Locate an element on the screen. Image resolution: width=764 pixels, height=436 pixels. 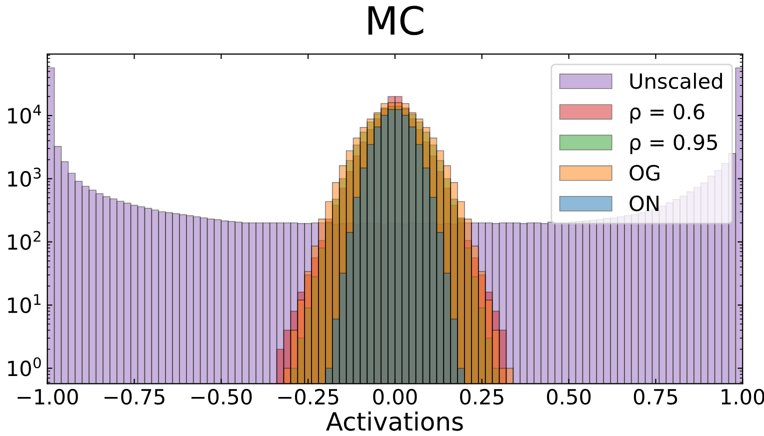
x-tick-label: 0.50 is located at coordinates (568, 396).